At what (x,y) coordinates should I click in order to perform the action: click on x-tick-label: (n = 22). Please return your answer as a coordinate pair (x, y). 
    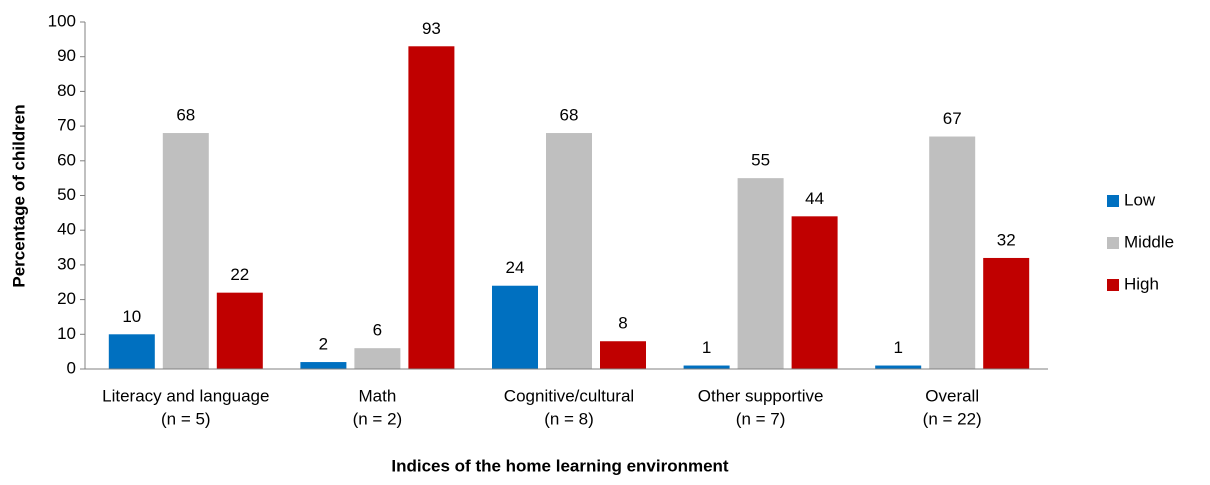
    Looking at the image, I should click on (952, 418).